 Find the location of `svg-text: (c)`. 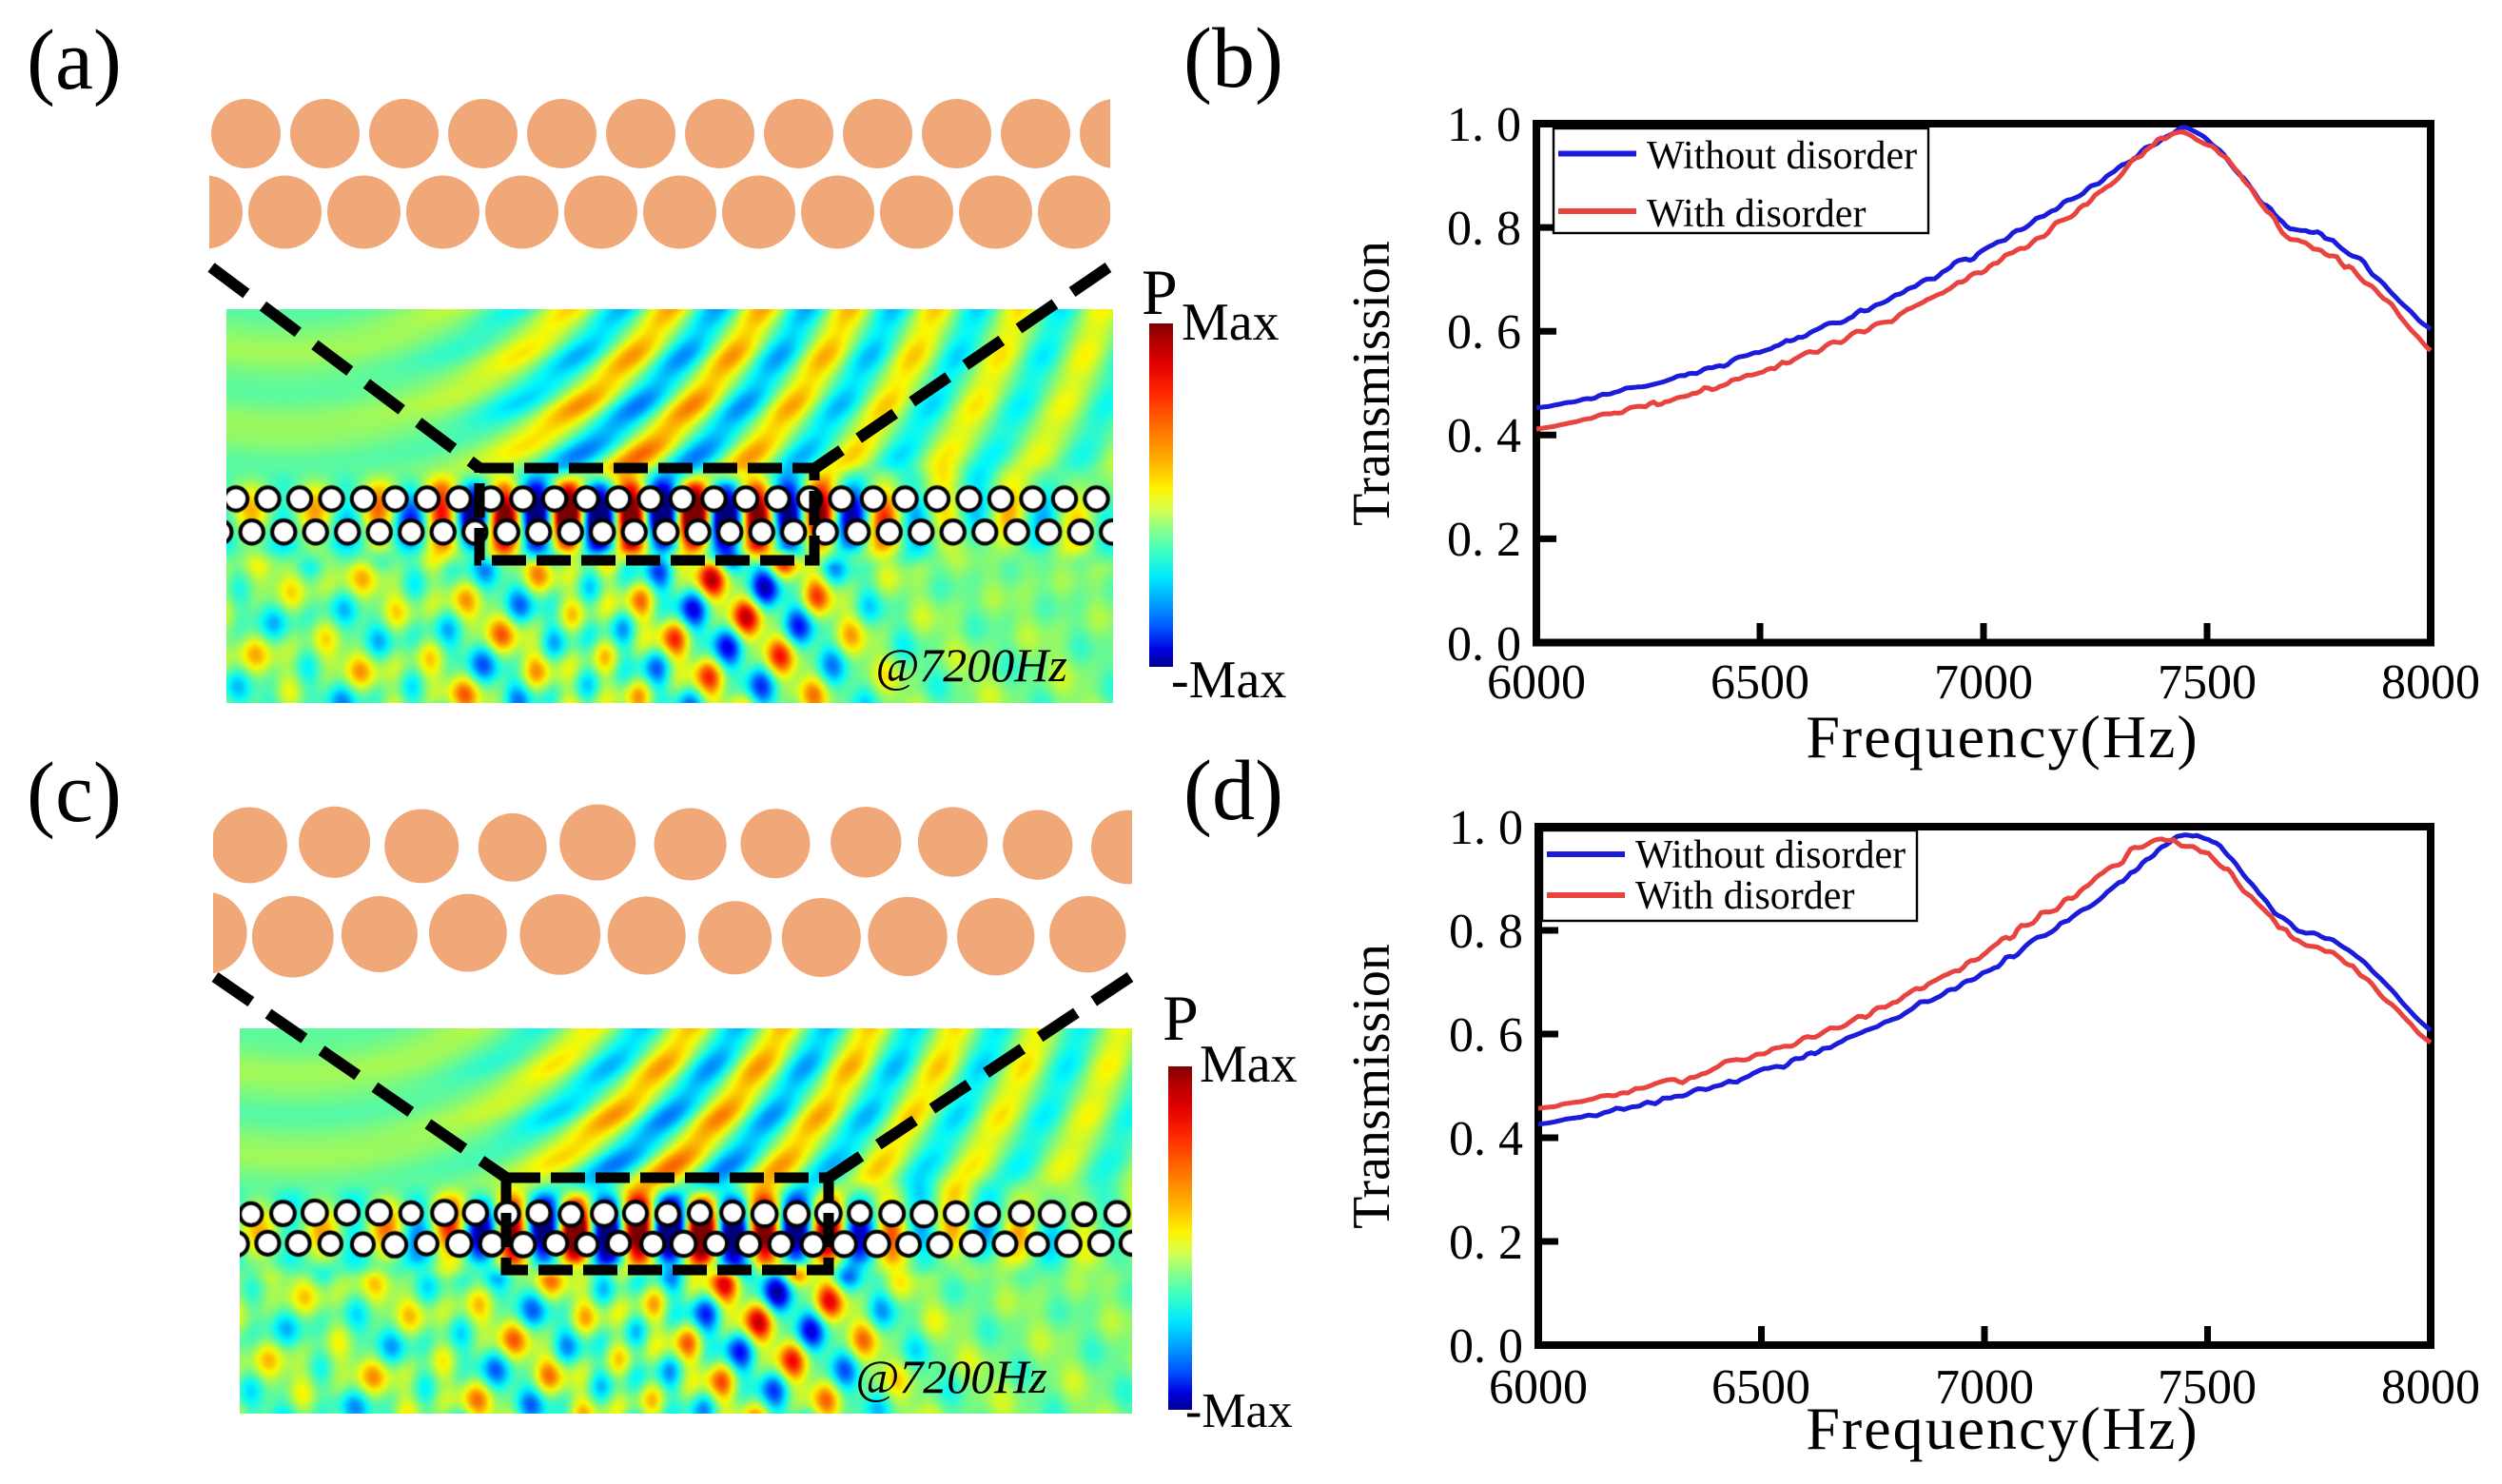

svg-text: (c) is located at coordinates (74, 793).